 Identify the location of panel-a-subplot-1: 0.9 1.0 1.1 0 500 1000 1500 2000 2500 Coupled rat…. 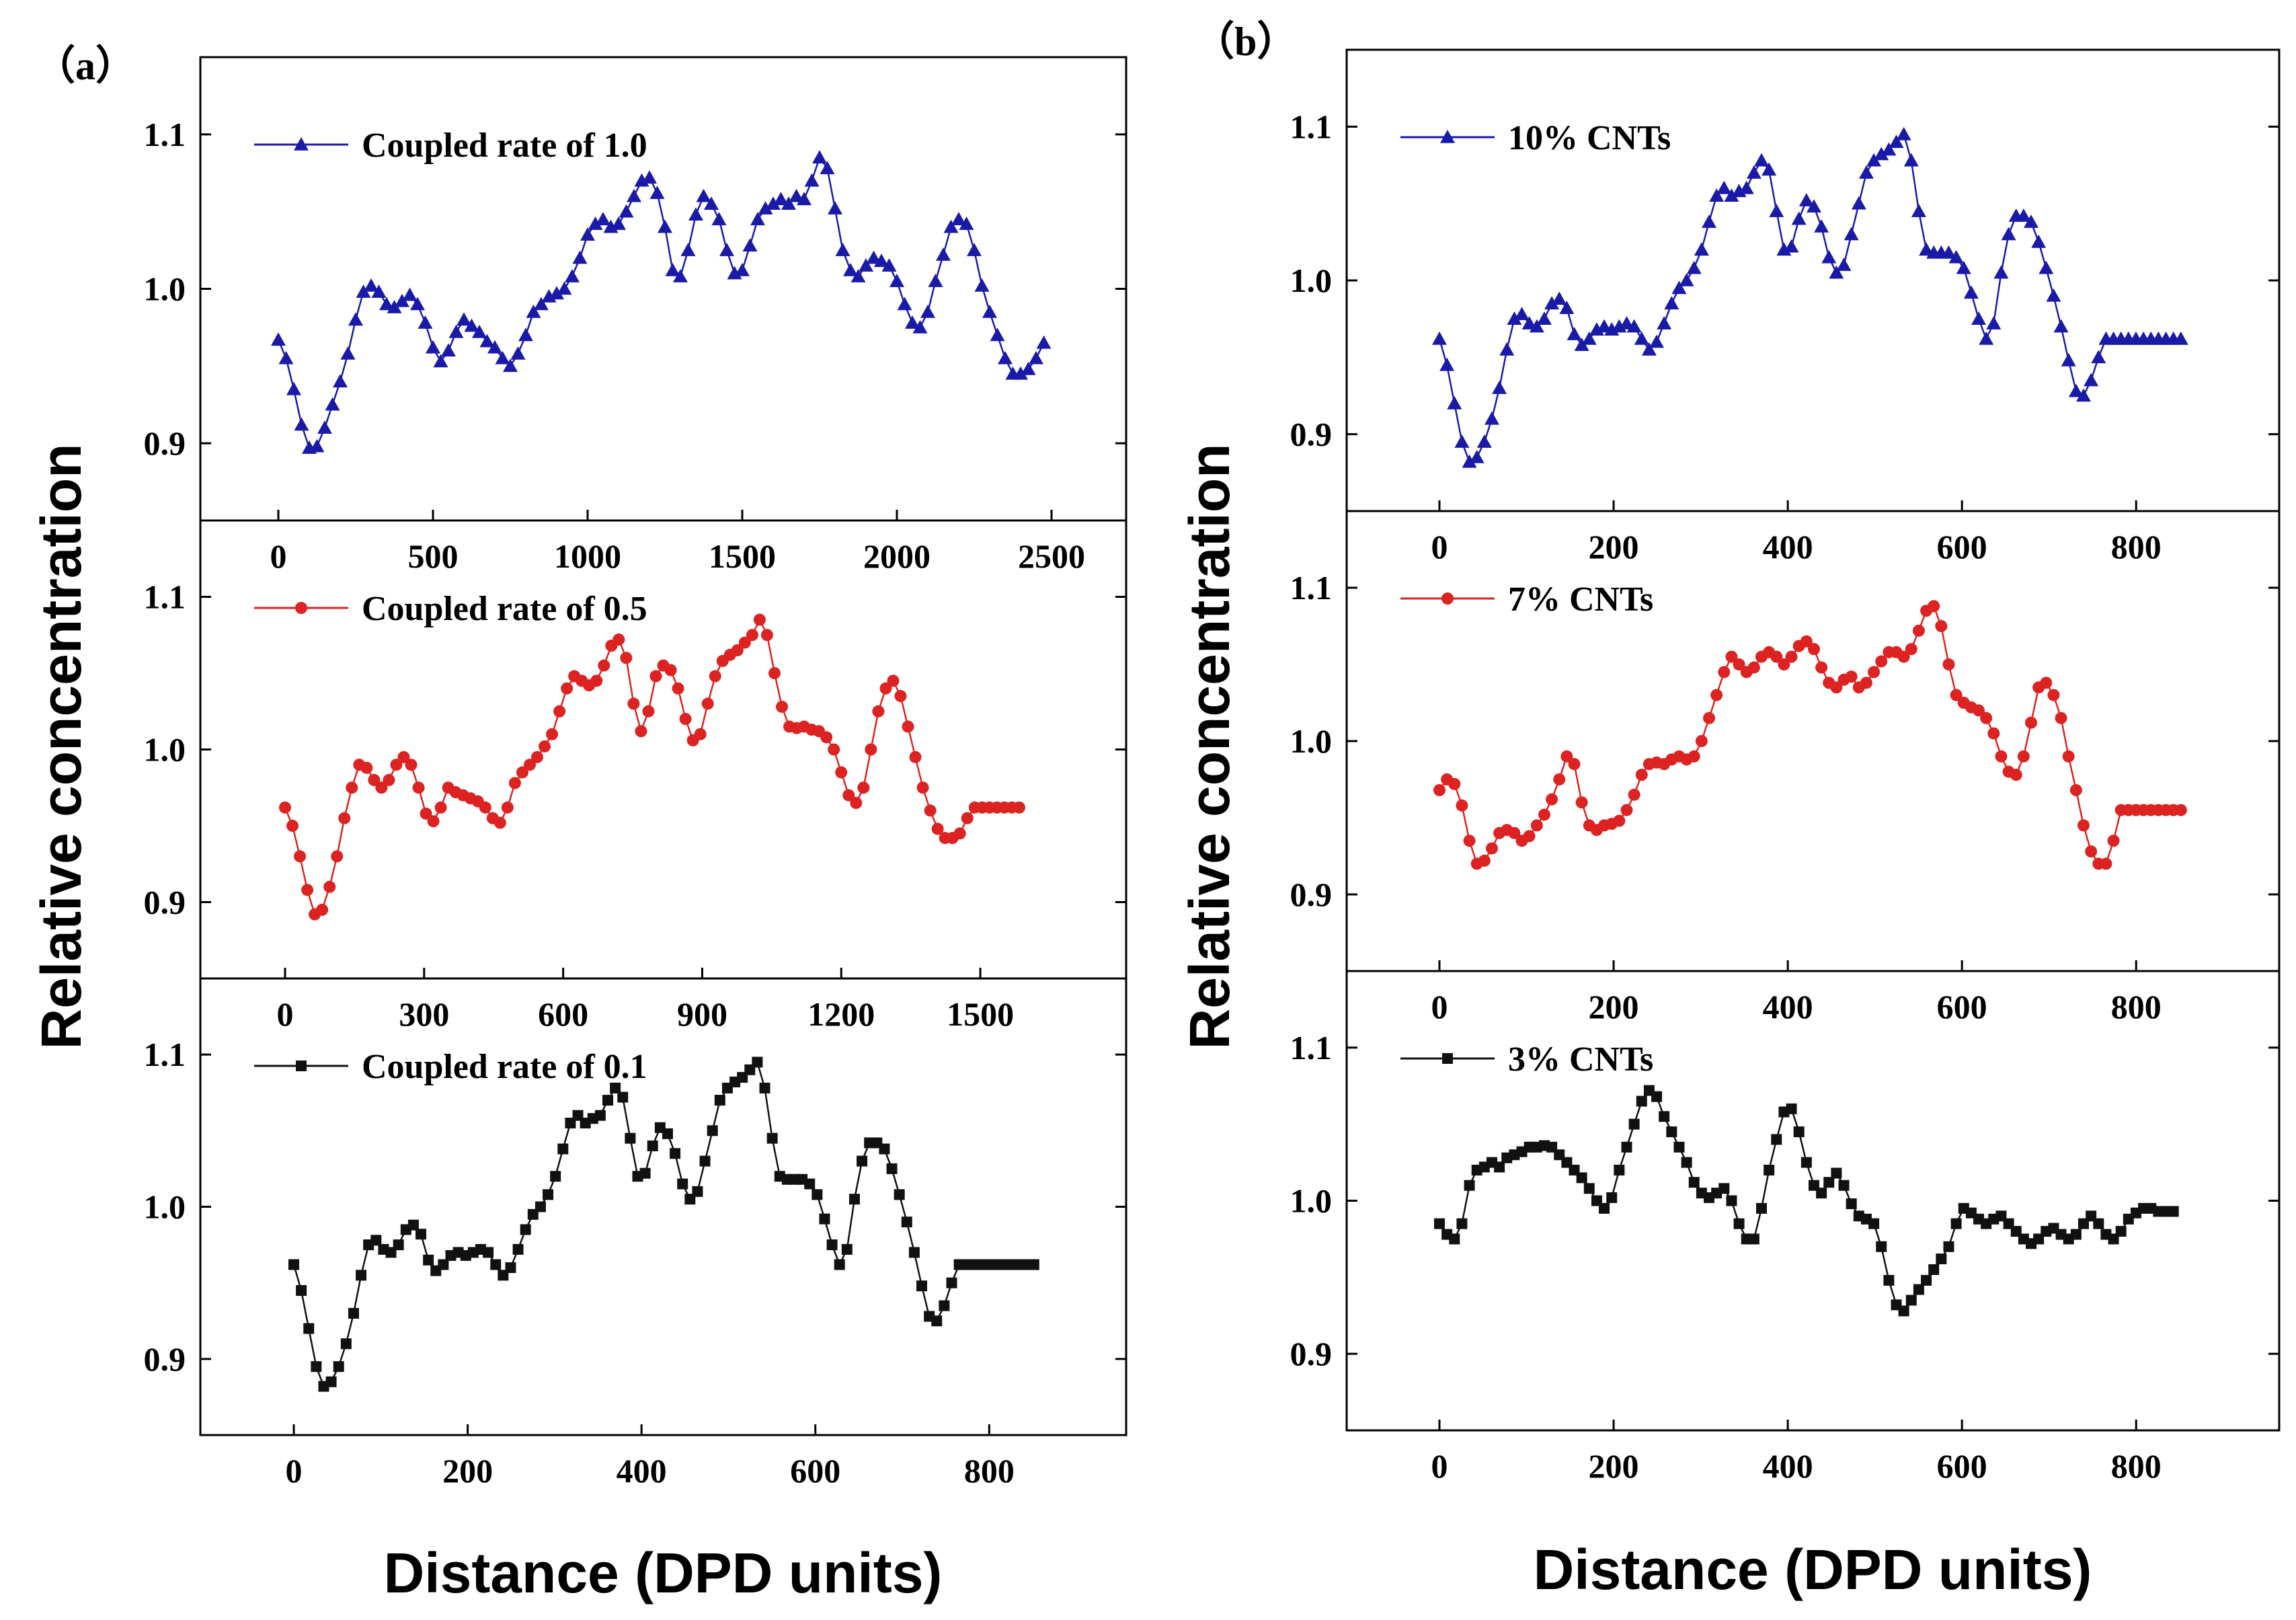
(635, 315).